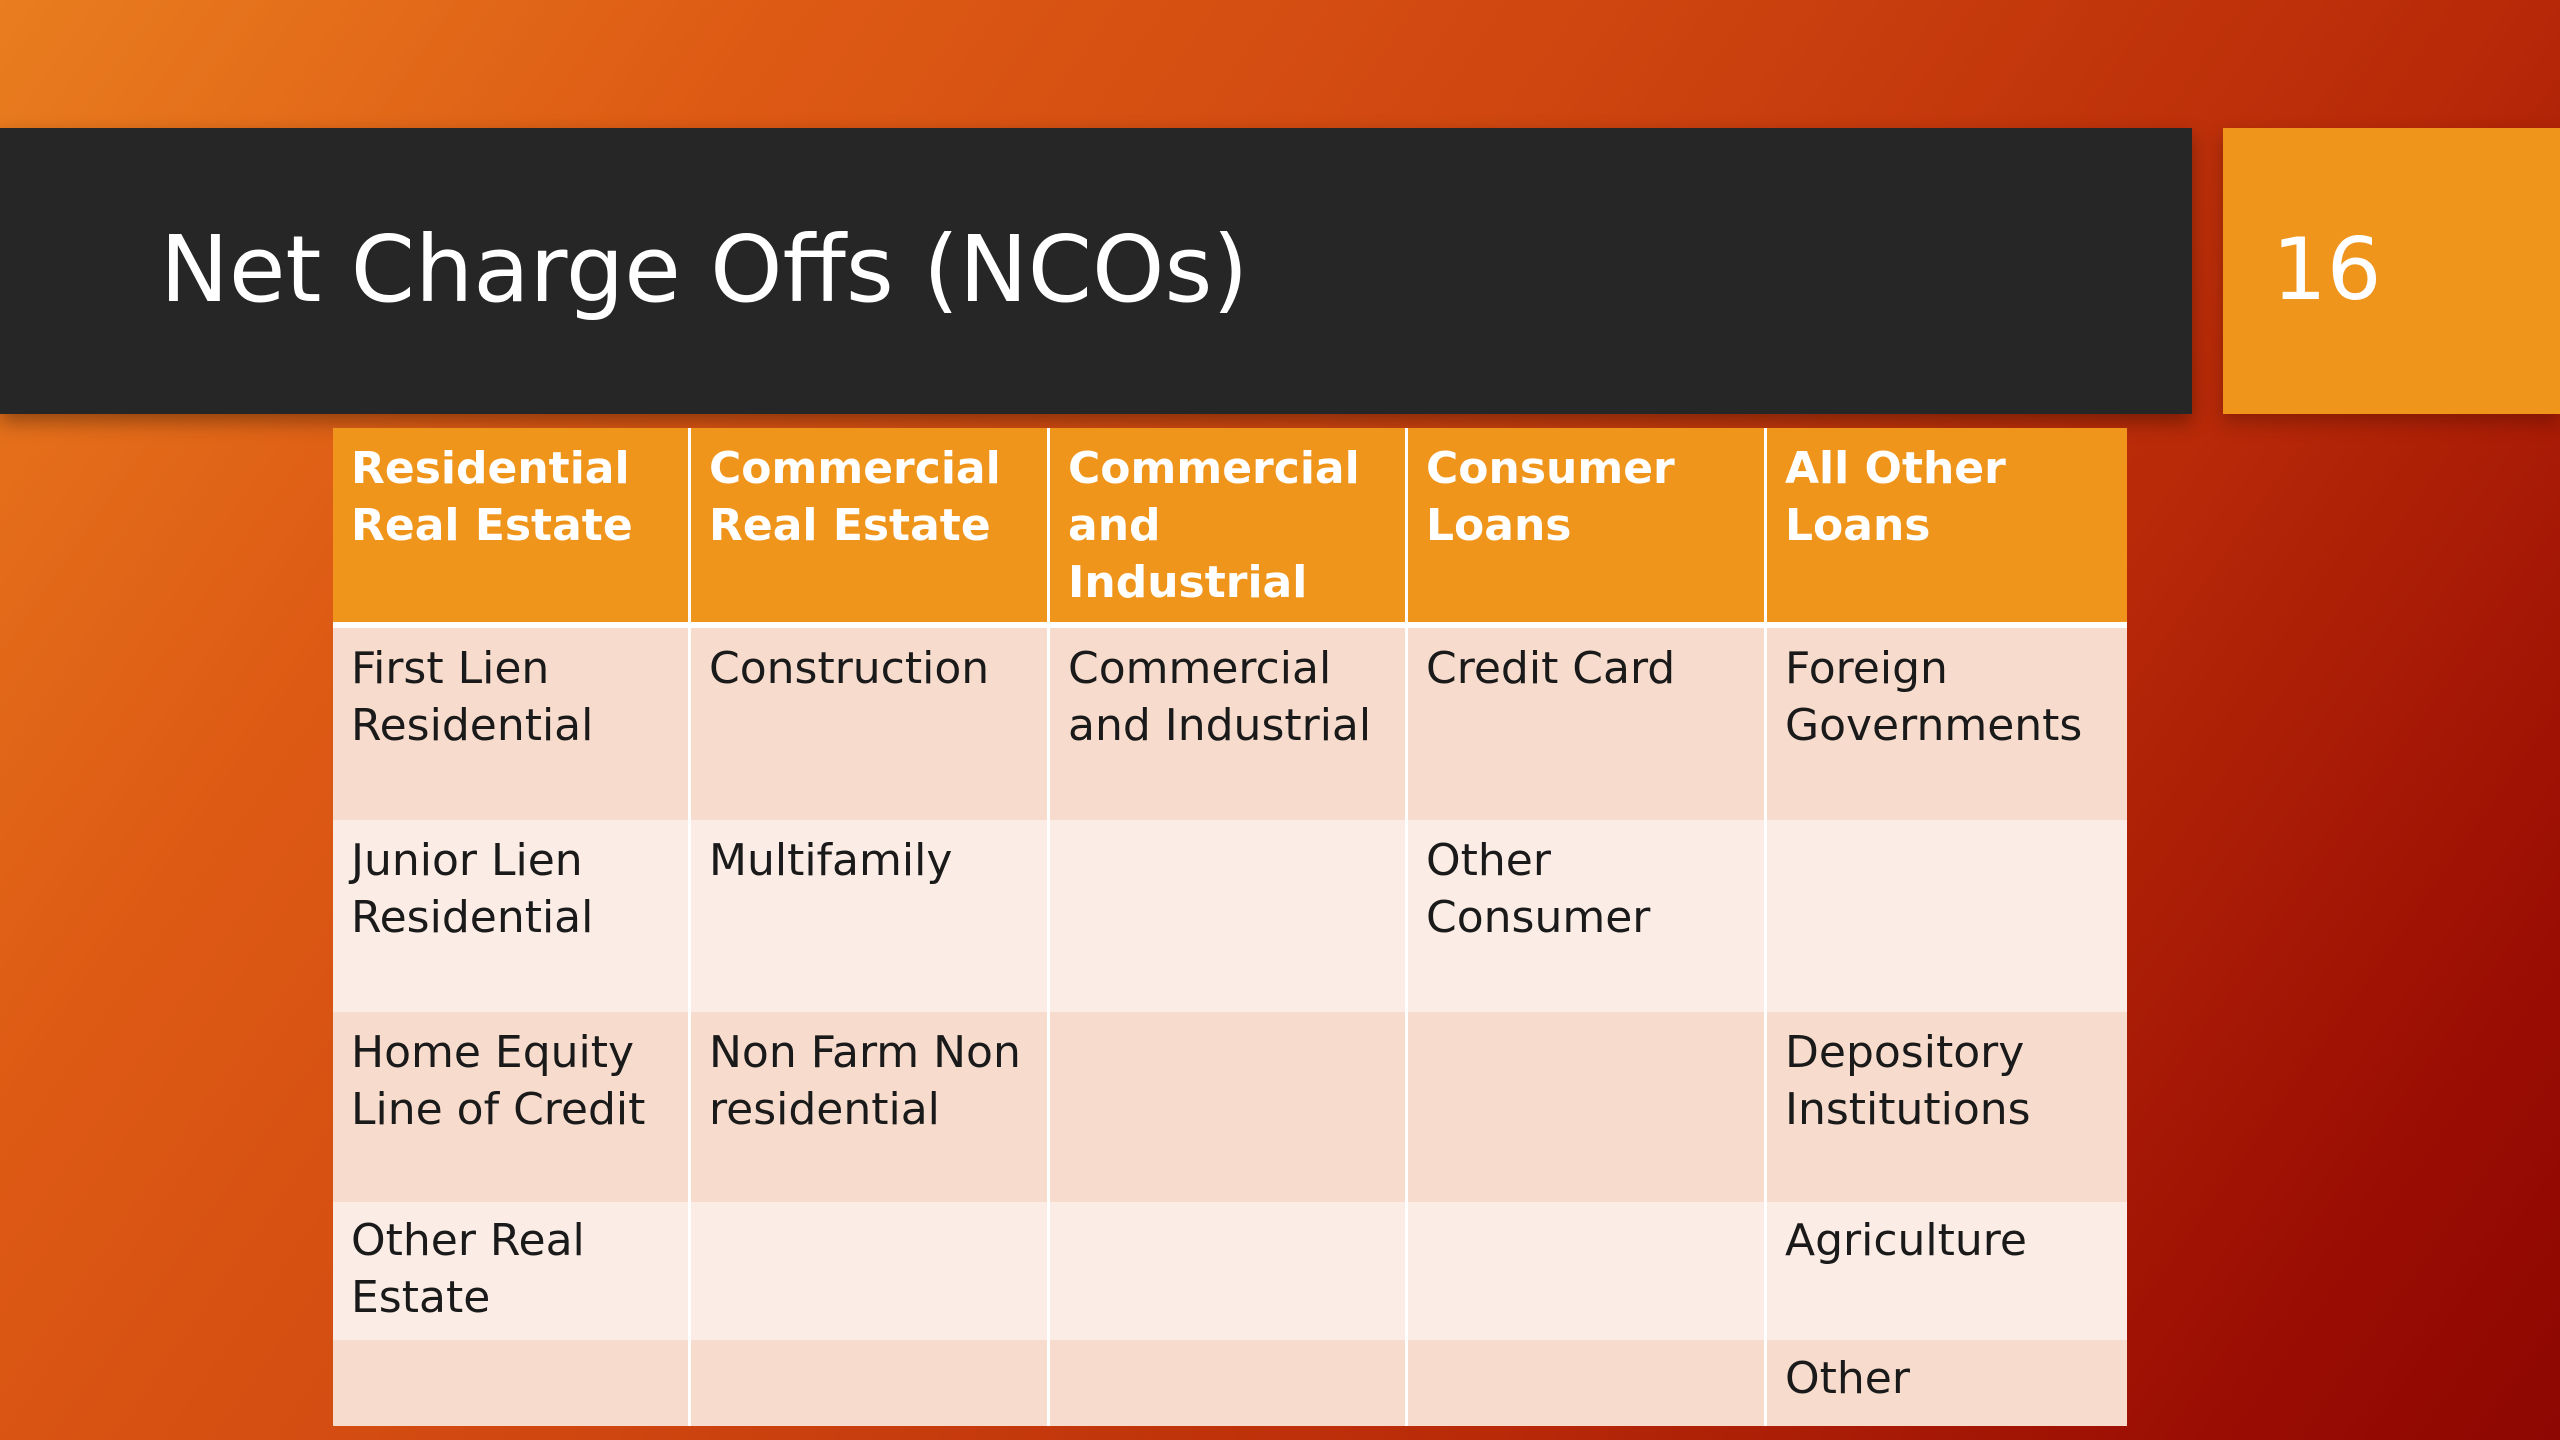 The width and height of the screenshot is (2560, 1440). I want to click on table-cell: Foreign Governments, so click(1947, 724).